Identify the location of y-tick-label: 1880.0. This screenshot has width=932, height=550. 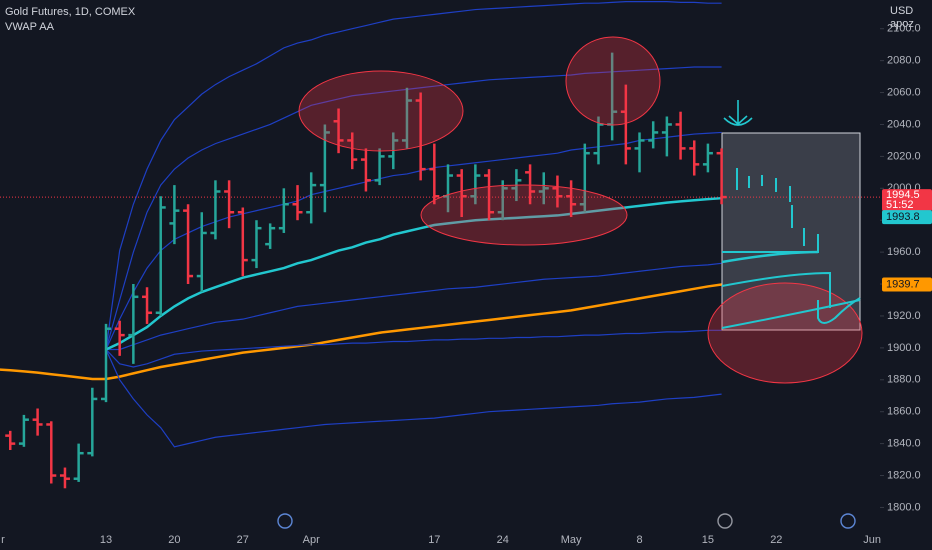
(904, 380).